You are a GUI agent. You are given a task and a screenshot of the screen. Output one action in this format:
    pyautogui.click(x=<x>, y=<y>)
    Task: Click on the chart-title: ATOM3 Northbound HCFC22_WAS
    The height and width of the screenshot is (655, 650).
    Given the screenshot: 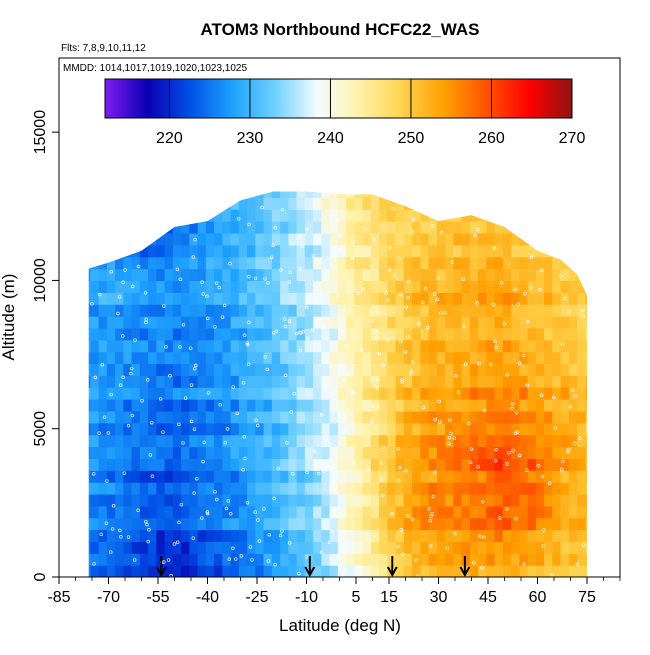 What is the action you would take?
    pyautogui.click(x=340, y=29)
    